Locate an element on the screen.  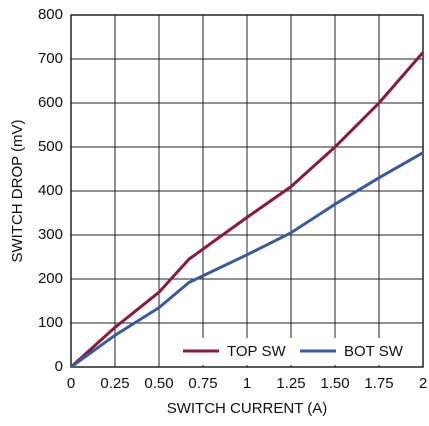
x-tick-label: 0.25 is located at coordinates (114, 383).